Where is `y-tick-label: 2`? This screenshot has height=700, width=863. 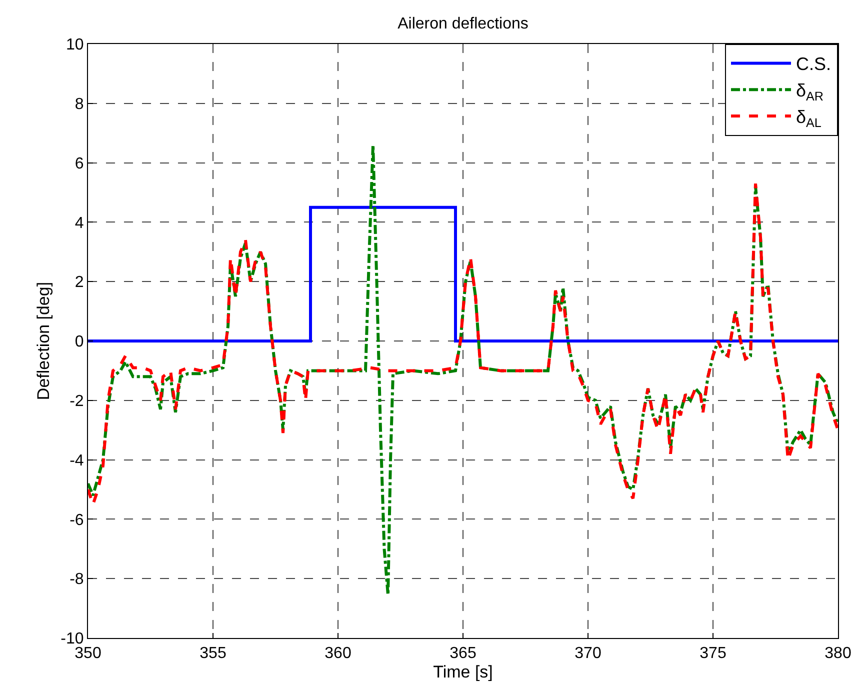 y-tick-label: 2 is located at coordinates (79, 283).